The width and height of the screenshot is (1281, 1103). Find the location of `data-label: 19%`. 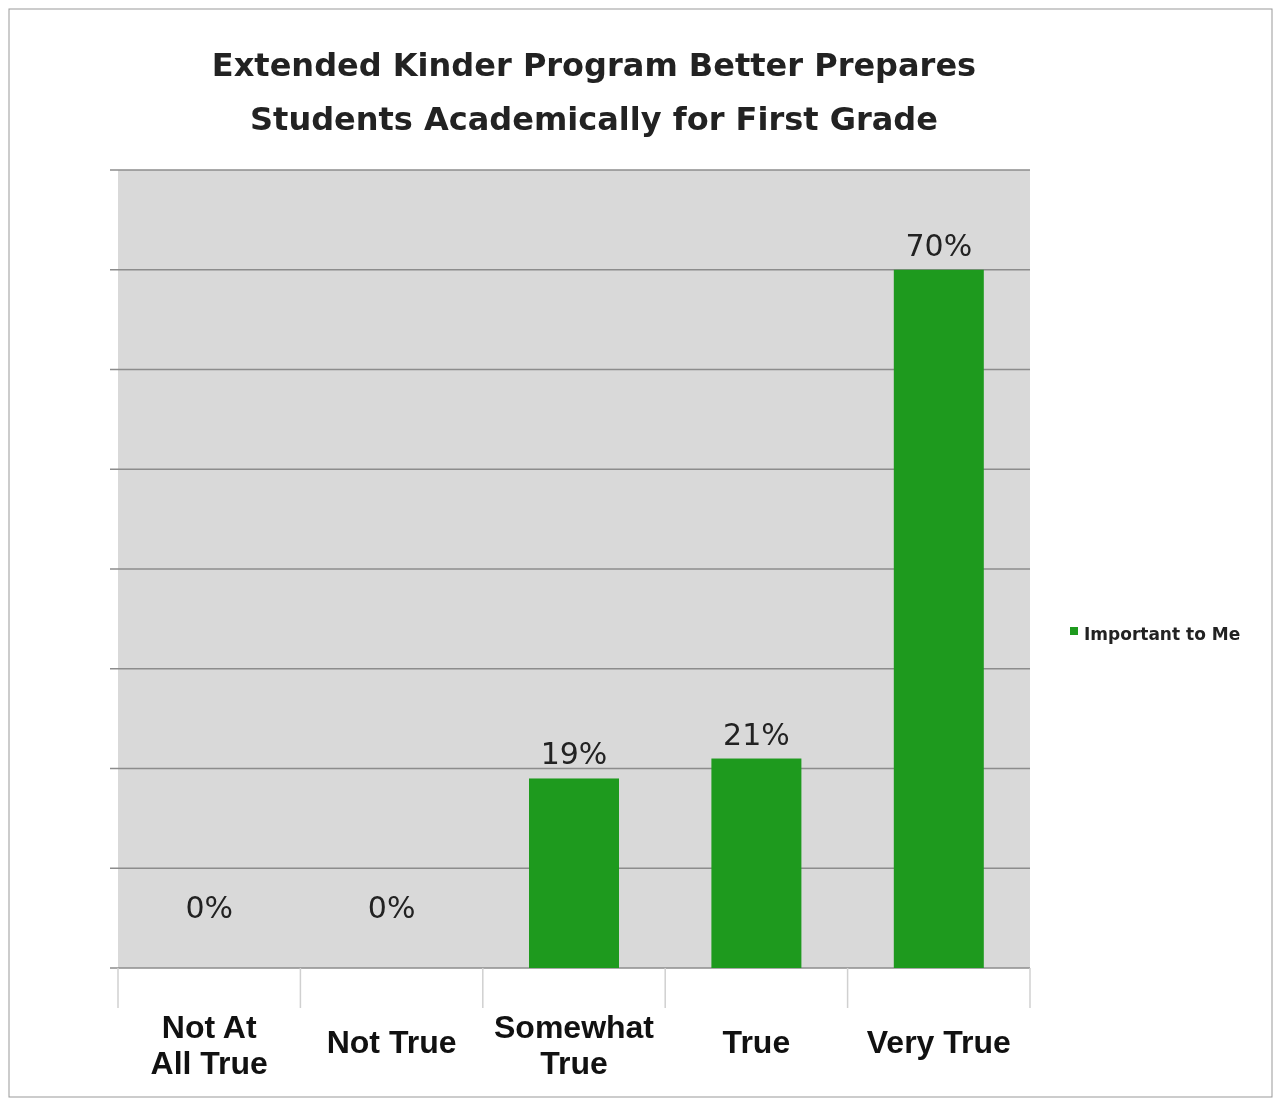

data-label: 19% is located at coordinates (574, 754).